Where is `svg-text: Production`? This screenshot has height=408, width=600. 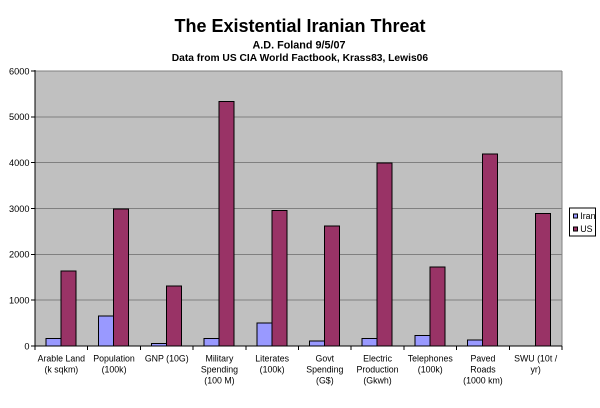 svg-text: Production is located at coordinates (378, 370).